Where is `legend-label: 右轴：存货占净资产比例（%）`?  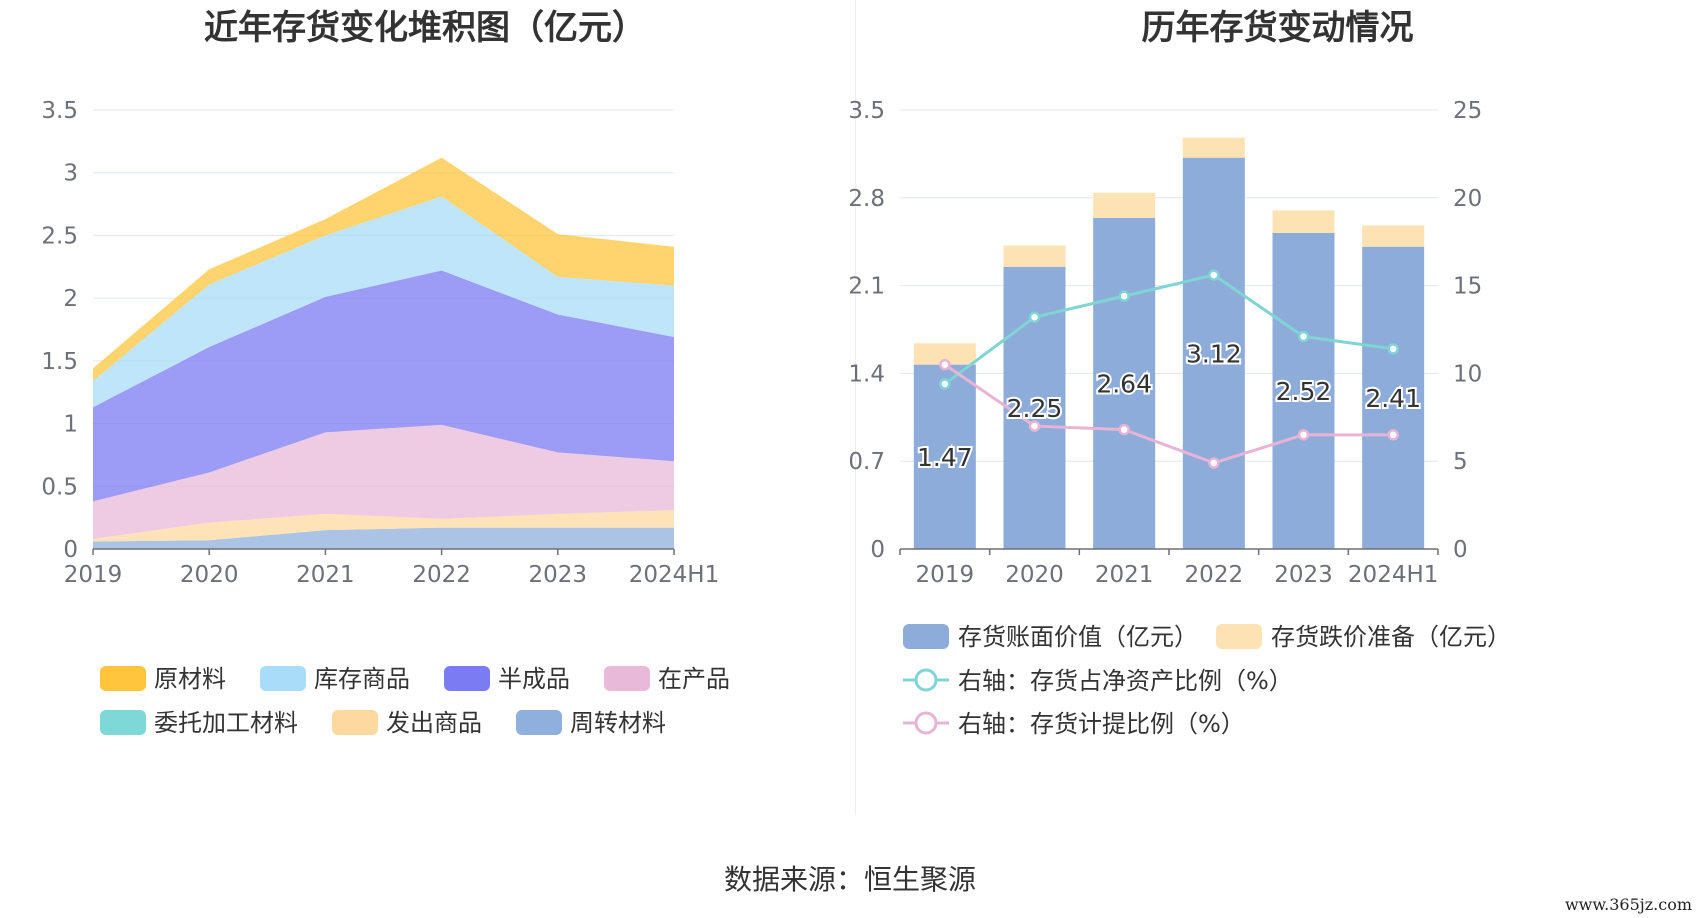
legend-label: 右轴：存货占净资产比例（%） is located at coordinates (1125, 681).